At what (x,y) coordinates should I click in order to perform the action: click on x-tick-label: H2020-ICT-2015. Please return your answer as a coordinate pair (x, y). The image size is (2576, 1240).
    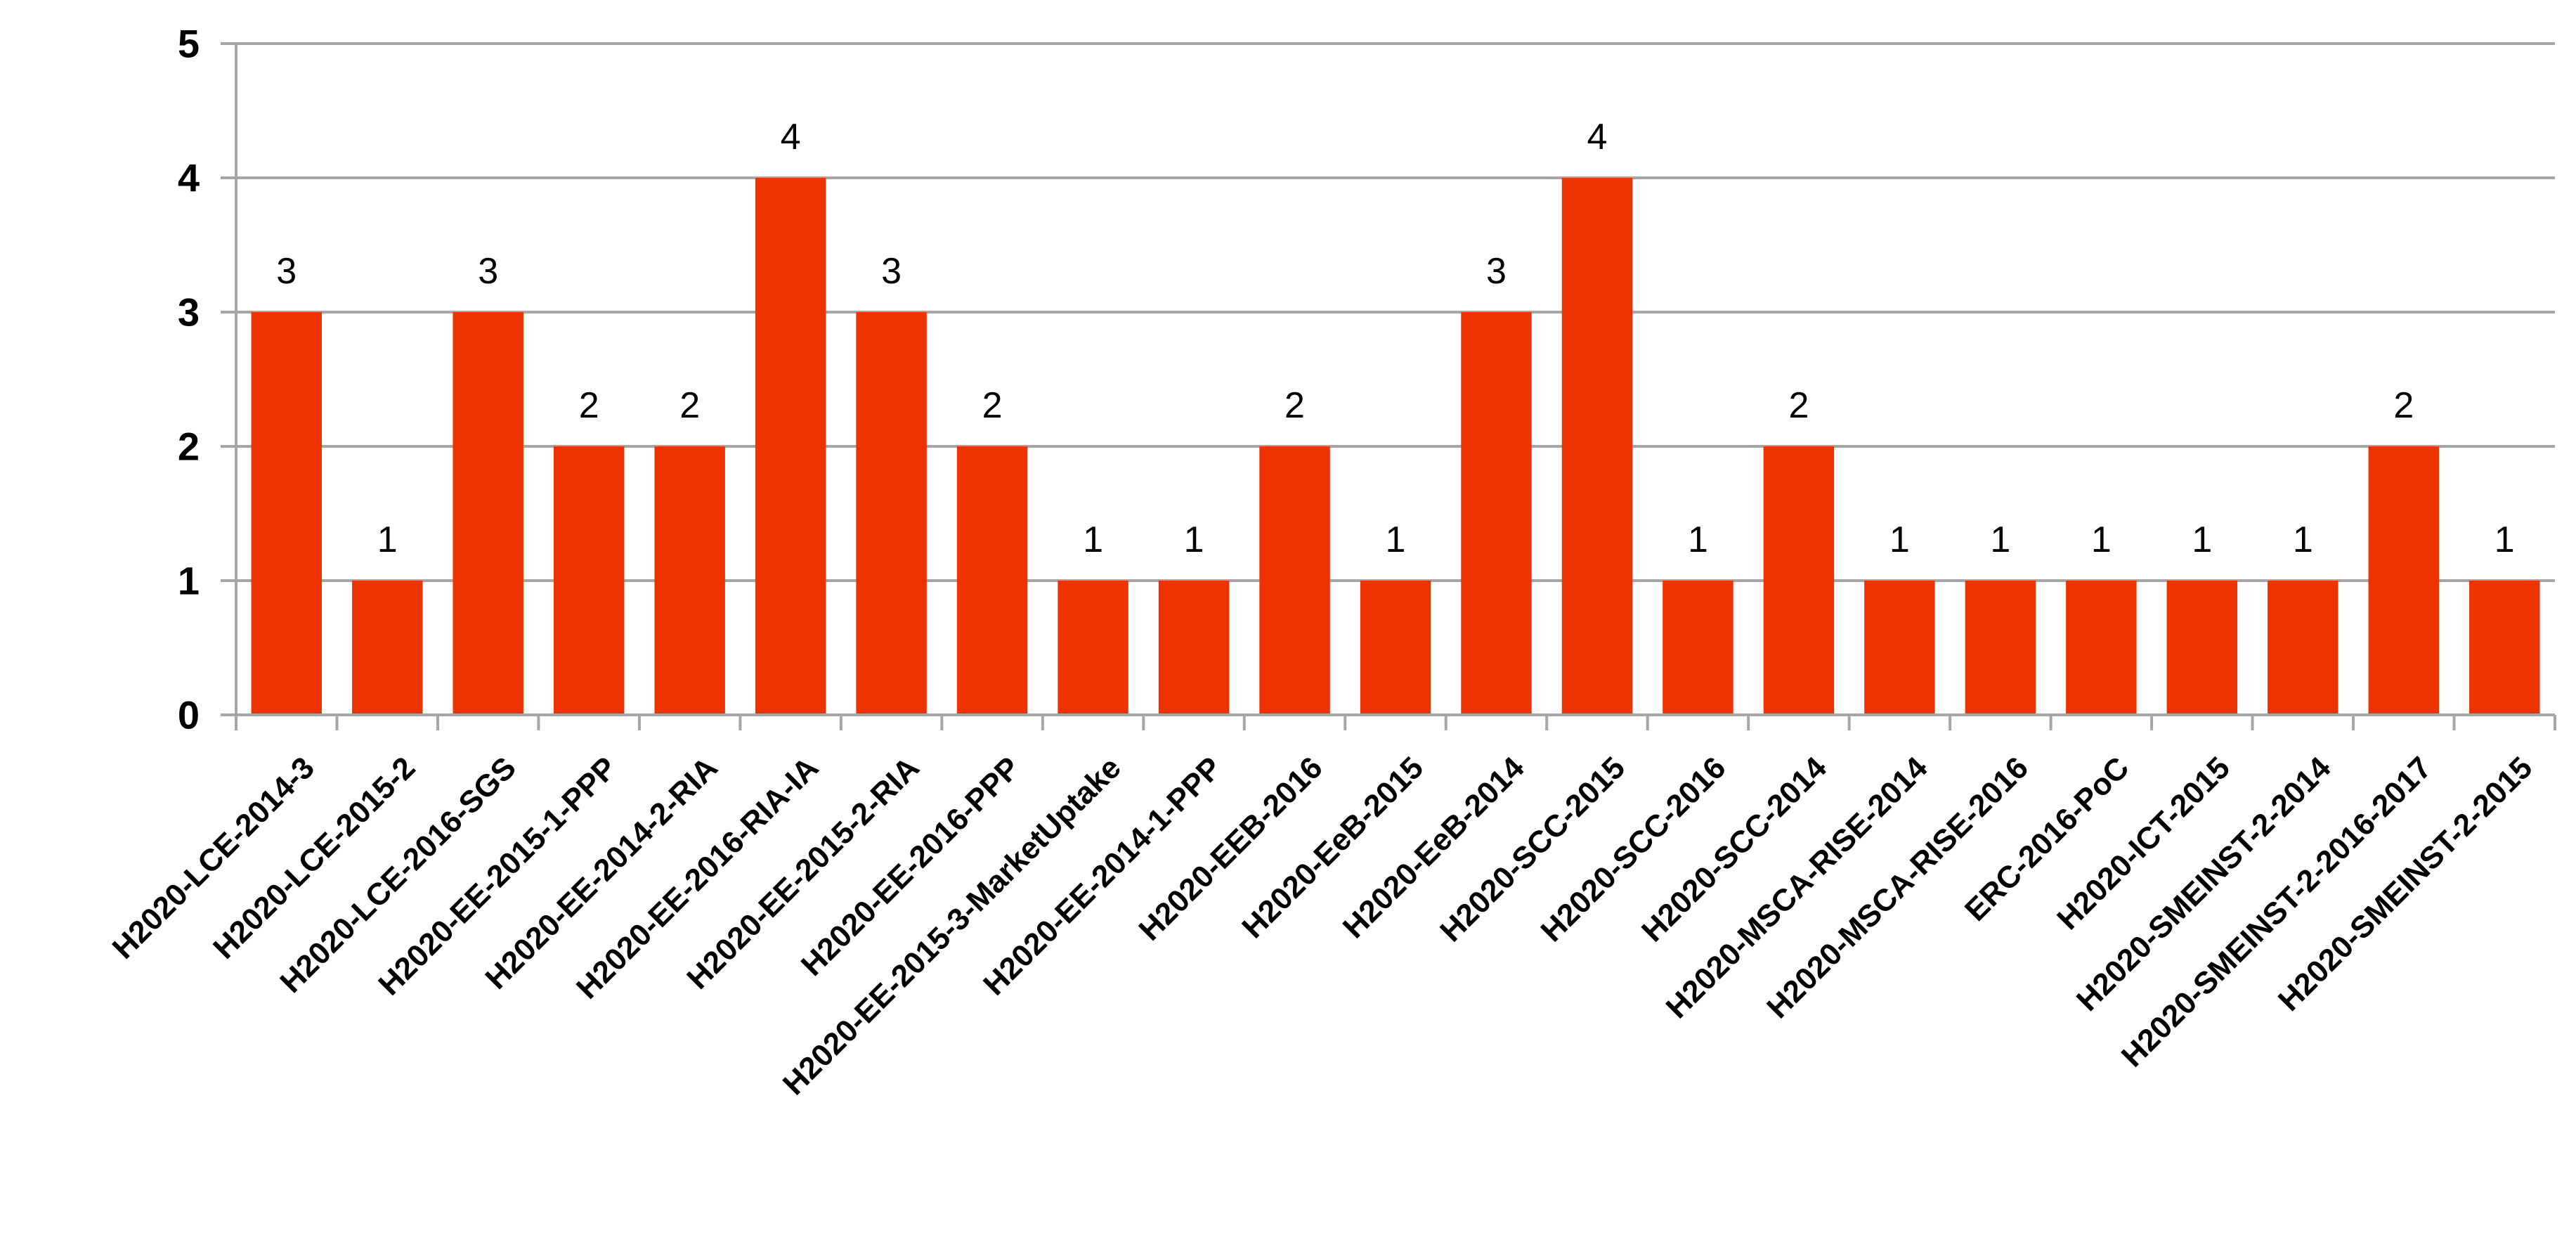
    Looking at the image, I should click on (2143, 843).